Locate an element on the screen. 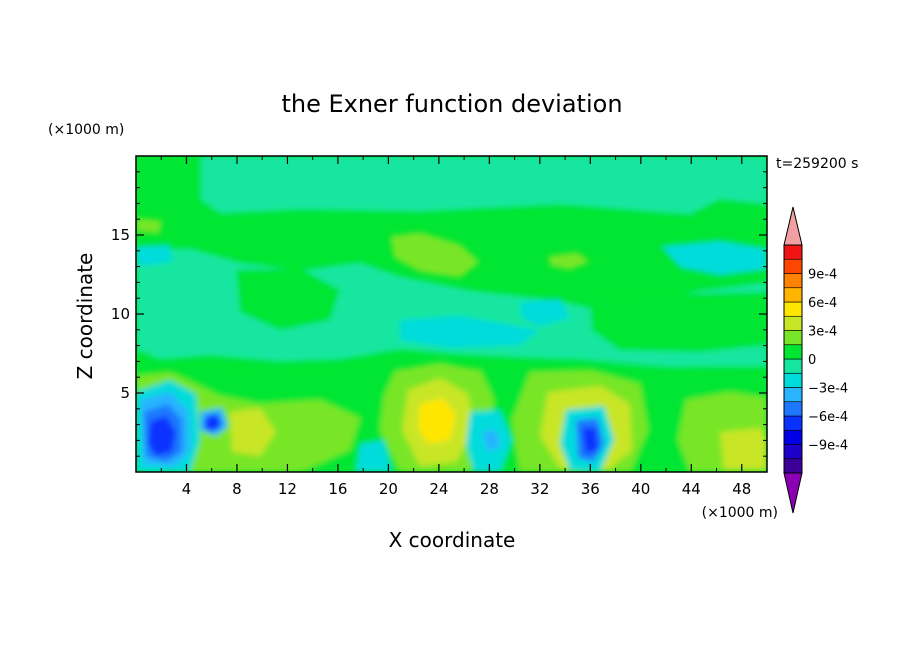 The width and height of the screenshot is (904, 654). colorbar-under-triangle is located at coordinates (793, 493).